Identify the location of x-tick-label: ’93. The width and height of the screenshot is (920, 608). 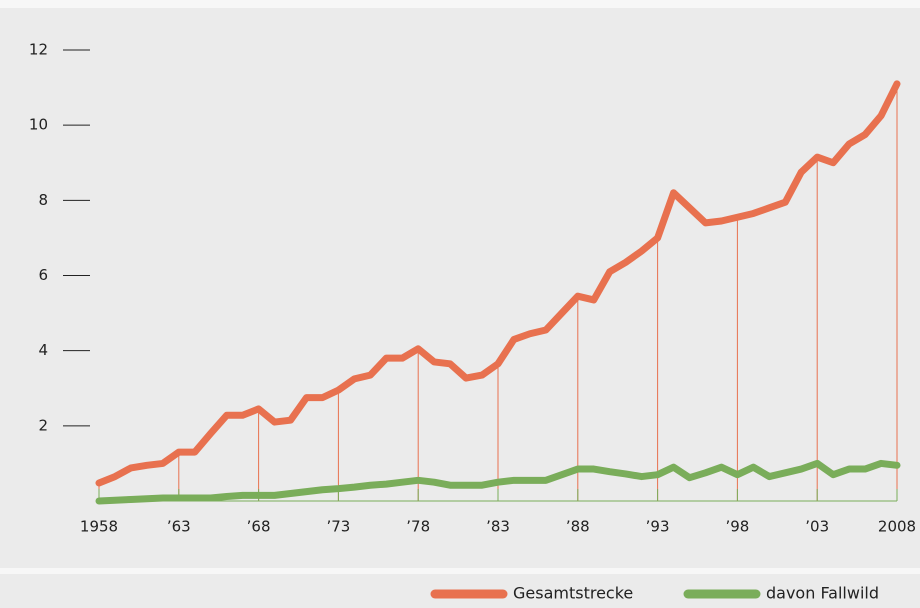
(658, 527).